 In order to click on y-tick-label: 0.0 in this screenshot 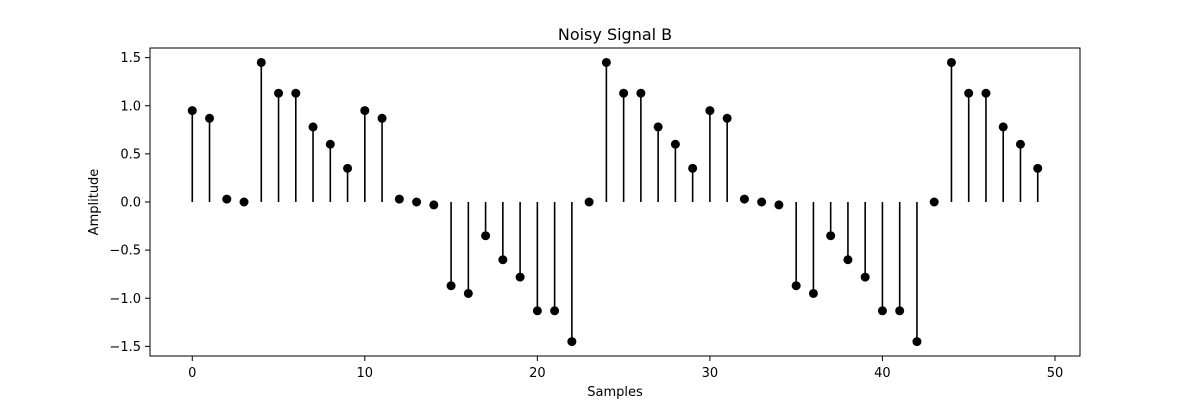, I will do `click(130, 203)`.